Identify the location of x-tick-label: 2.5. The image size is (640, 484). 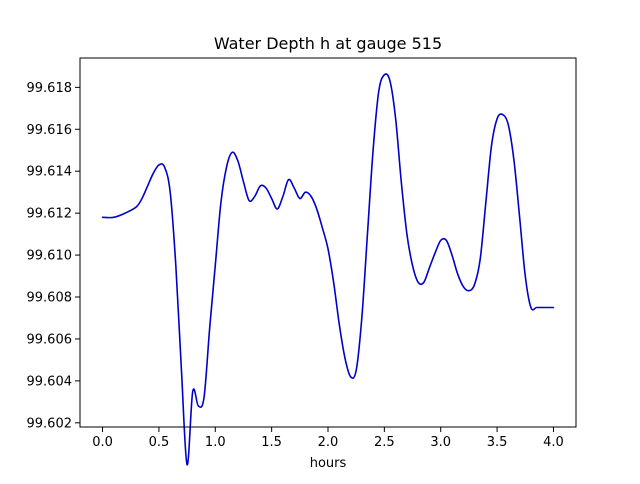
(384, 442).